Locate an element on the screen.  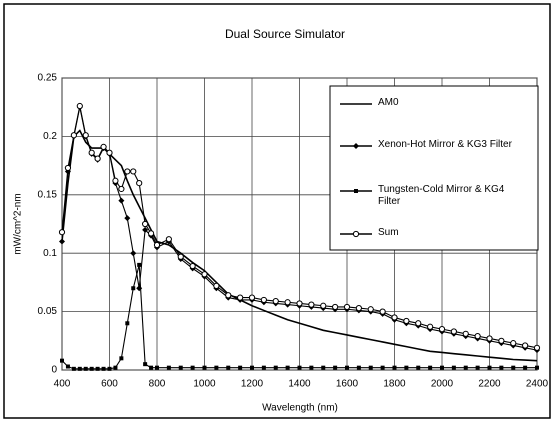
legend-label-box: Xenon-Hot Mirror & KG3 Filter is located at coordinates (445, 144).